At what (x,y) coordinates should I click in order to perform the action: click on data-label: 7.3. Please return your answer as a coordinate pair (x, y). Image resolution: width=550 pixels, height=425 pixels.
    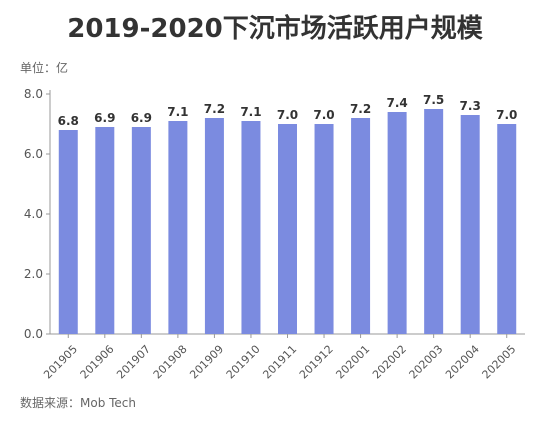
    Looking at the image, I should click on (470, 106).